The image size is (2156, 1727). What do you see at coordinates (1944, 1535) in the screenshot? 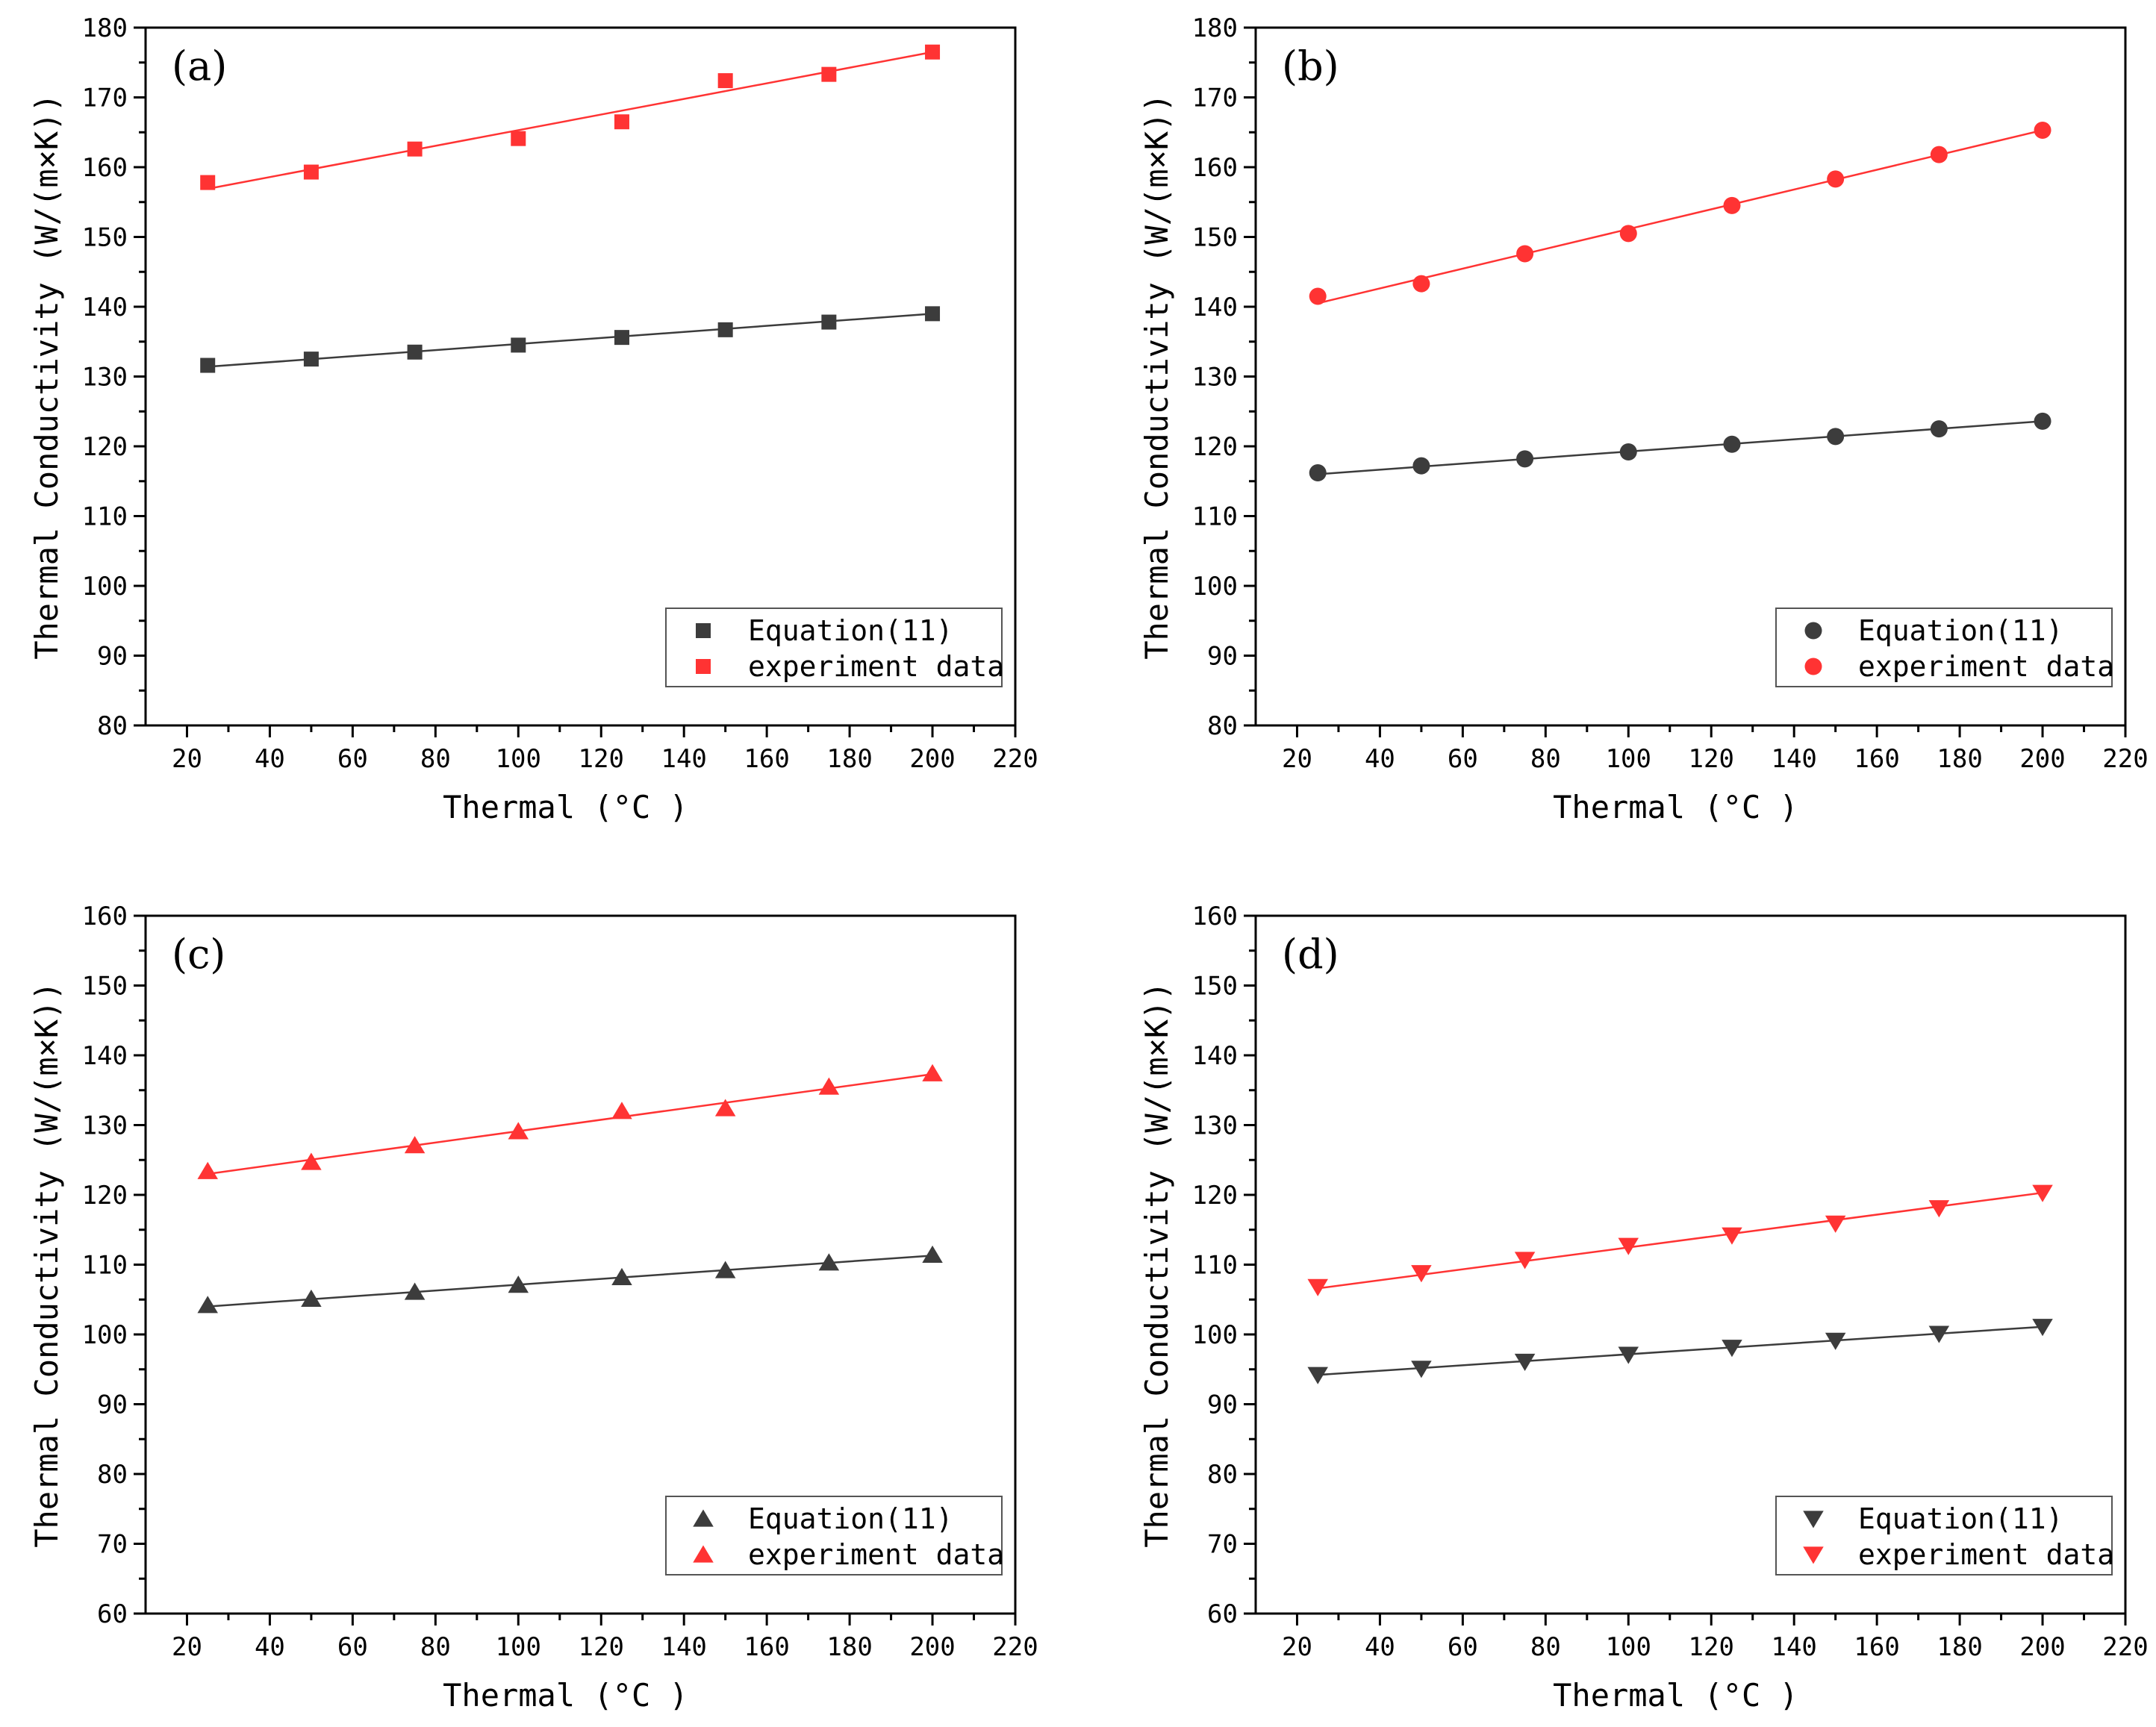
I see `legend-box` at bounding box center [1944, 1535].